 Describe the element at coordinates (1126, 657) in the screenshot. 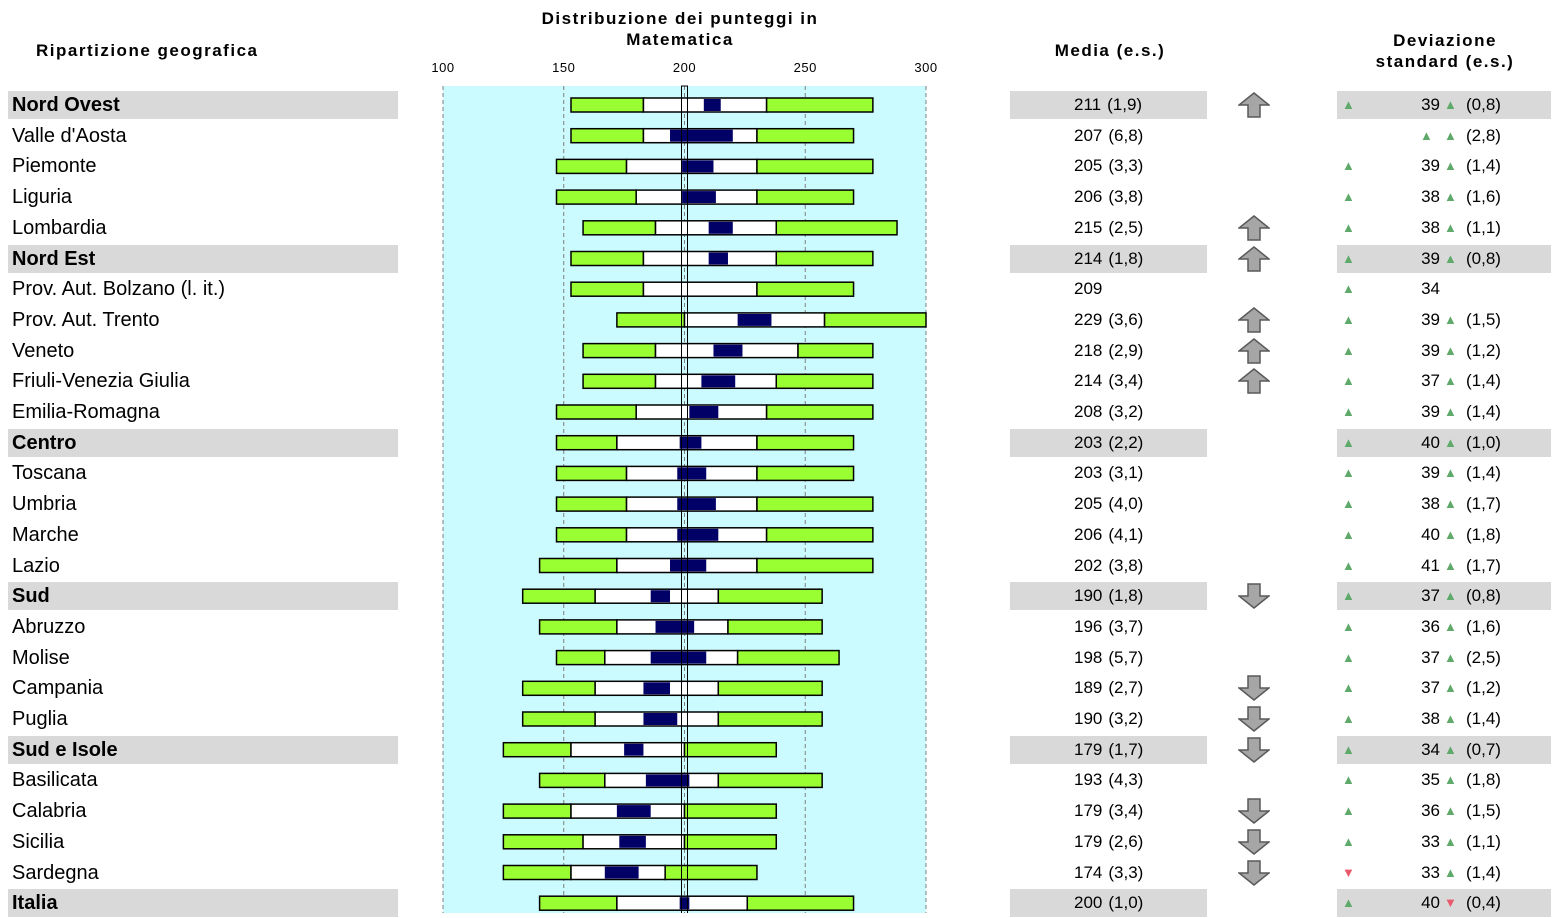

I see `mean-standard-error: (5,7)` at that location.